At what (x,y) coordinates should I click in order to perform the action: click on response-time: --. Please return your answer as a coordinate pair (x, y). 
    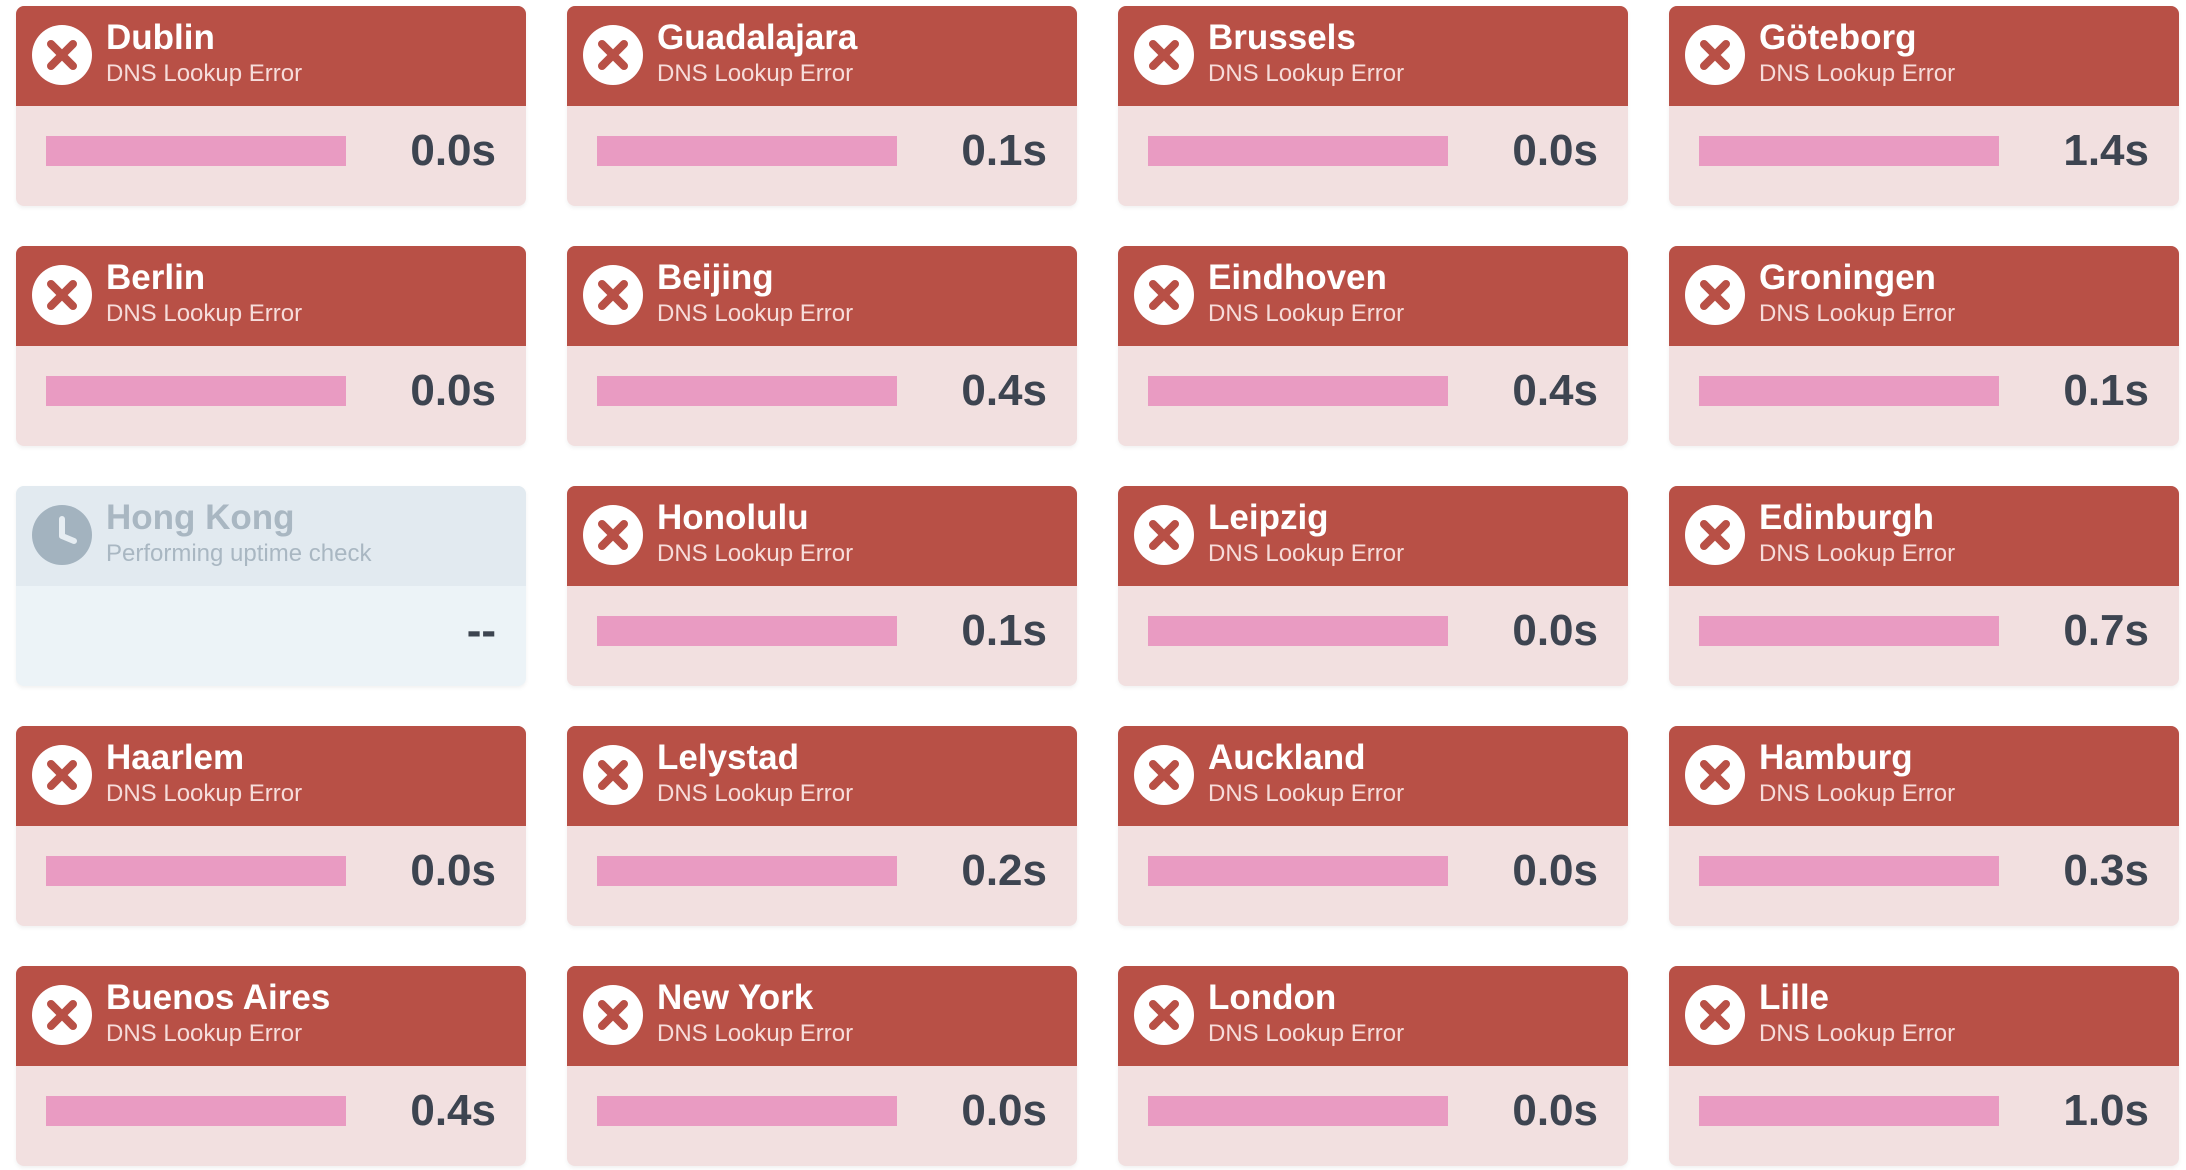
    Looking at the image, I should click on (481, 630).